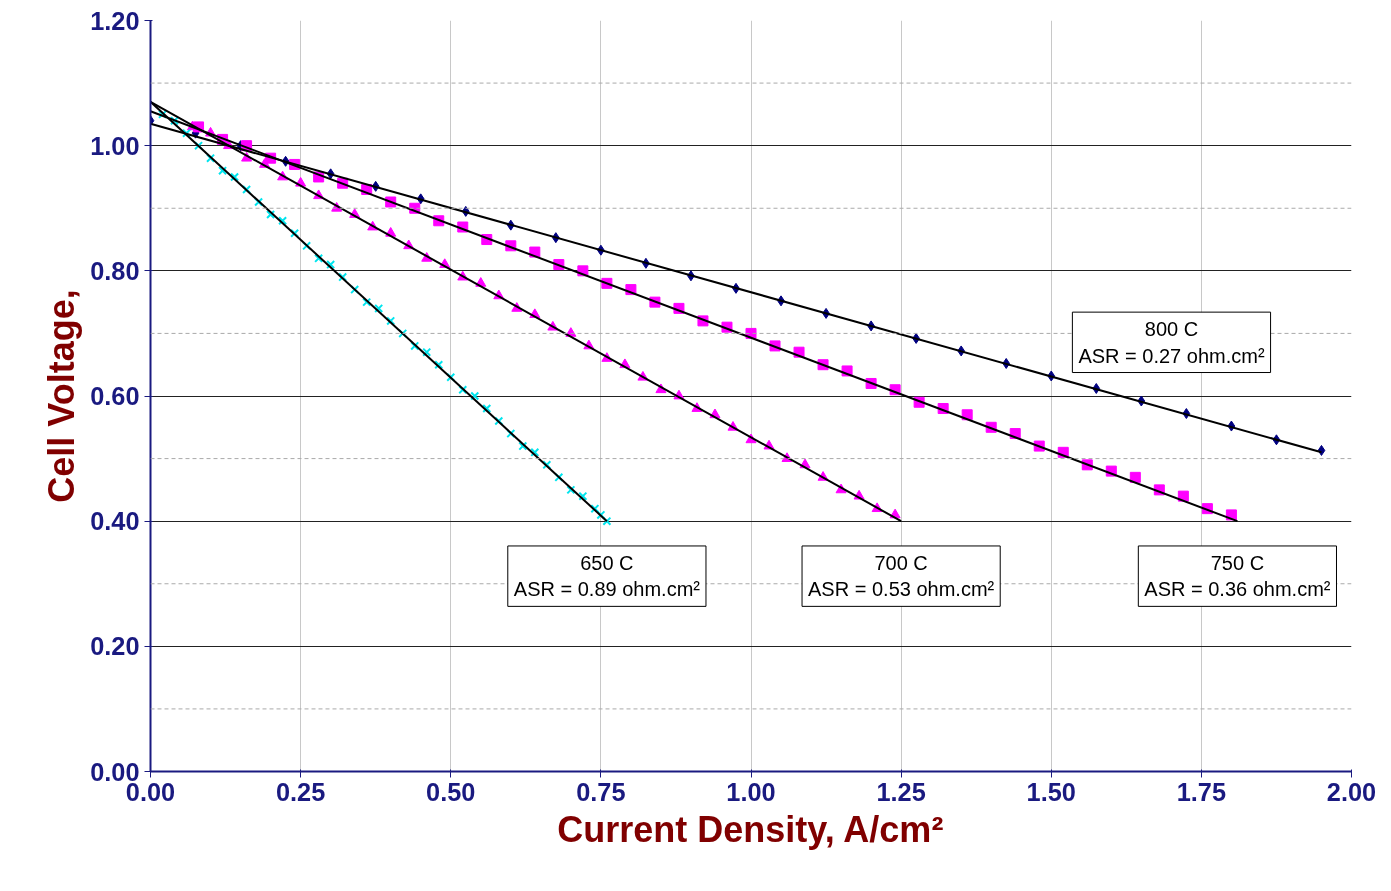 The height and width of the screenshot is (891, 1391). What do you see at coordinates (62, 396) in the screenshot?
I see `y-axis-title: Cell Voltage,` at bounding box center [62, 396].